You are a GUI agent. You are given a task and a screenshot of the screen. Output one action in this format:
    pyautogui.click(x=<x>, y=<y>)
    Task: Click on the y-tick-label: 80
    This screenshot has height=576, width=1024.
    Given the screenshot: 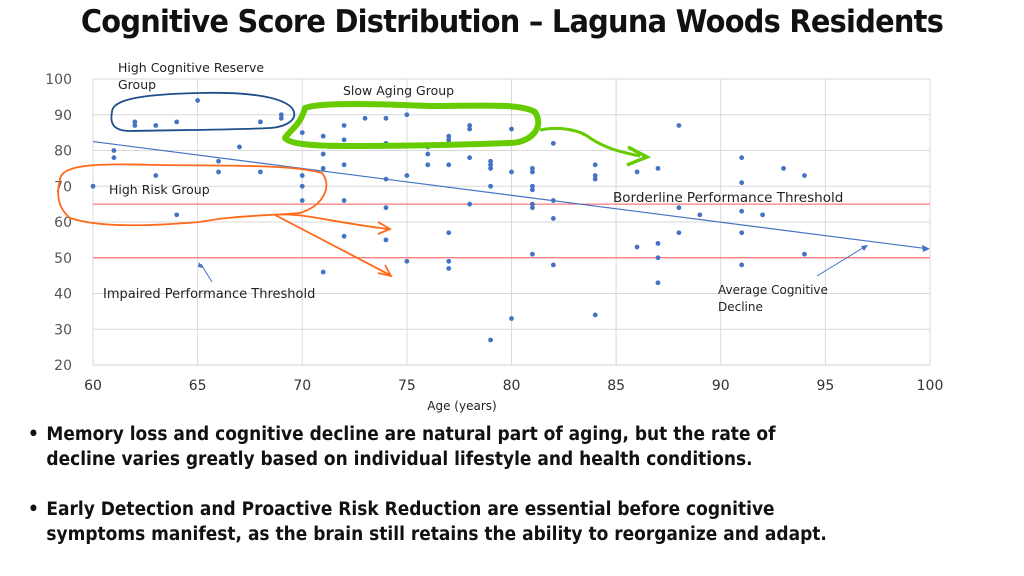 What is the action you would take?
    pyautogui.click(x=63, y=152)
    